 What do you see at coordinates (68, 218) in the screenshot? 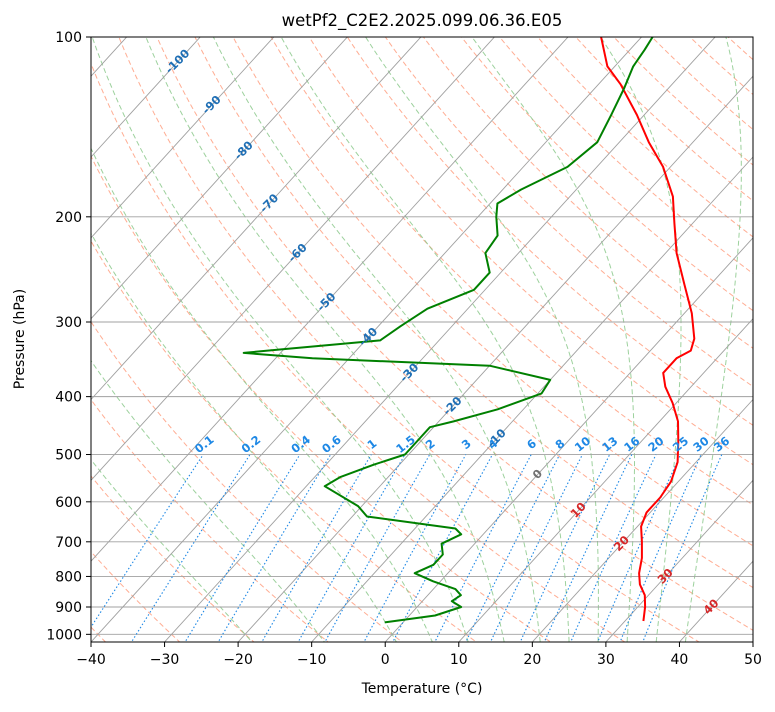
I see `y-tick-label: 200` at bounding box center [68, 218].